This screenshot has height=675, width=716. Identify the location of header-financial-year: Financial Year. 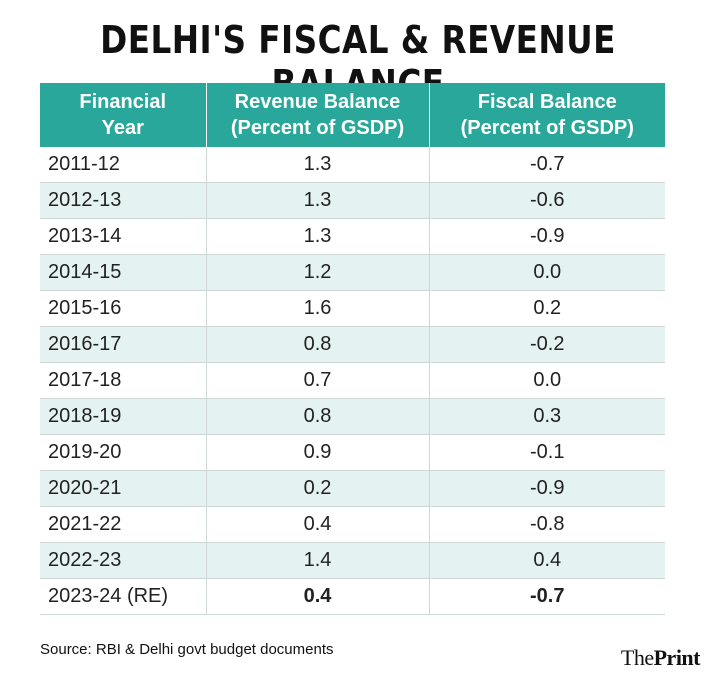
(123, 115).